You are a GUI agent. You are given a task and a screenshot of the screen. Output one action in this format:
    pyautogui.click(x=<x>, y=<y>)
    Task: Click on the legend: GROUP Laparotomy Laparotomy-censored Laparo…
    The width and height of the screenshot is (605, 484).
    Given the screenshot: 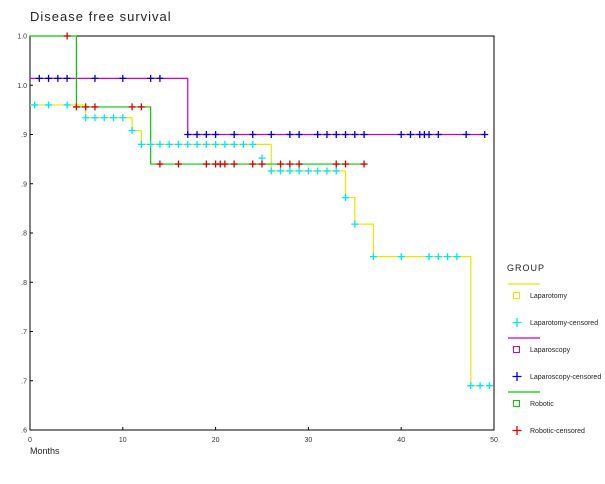 What is the action you would take?
    pyautogui.click(x=554, y=349)
    